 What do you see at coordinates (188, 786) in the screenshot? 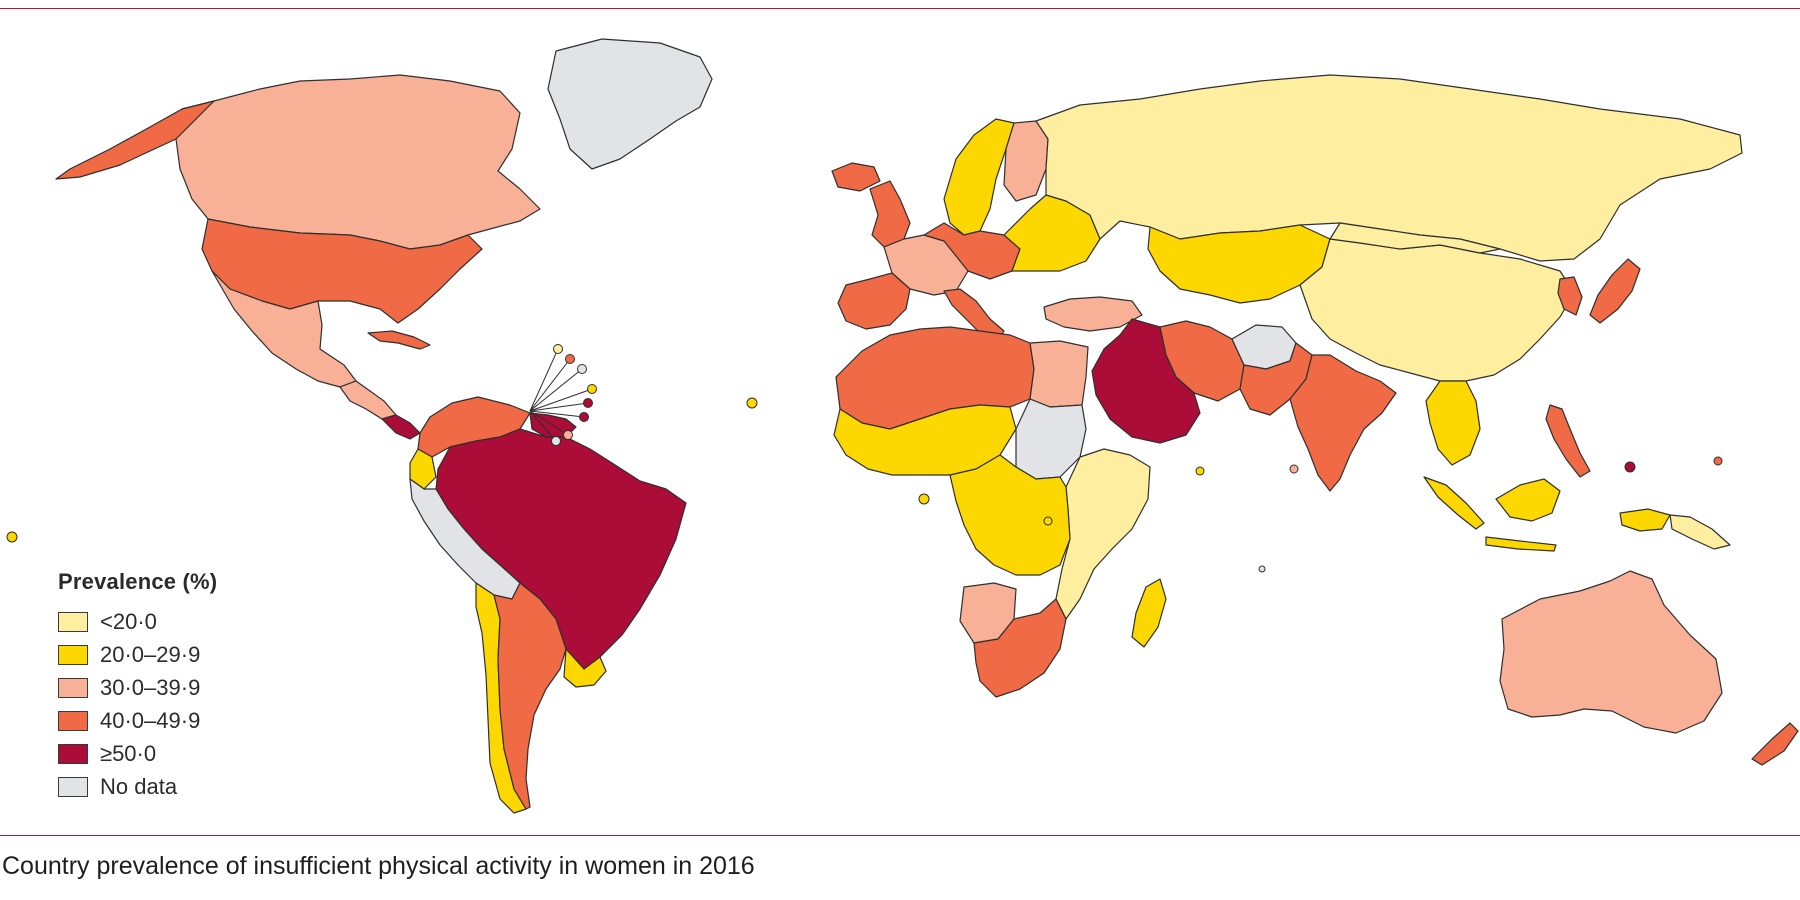
I see `legend-item: No data` at bounding box center [188, 786].